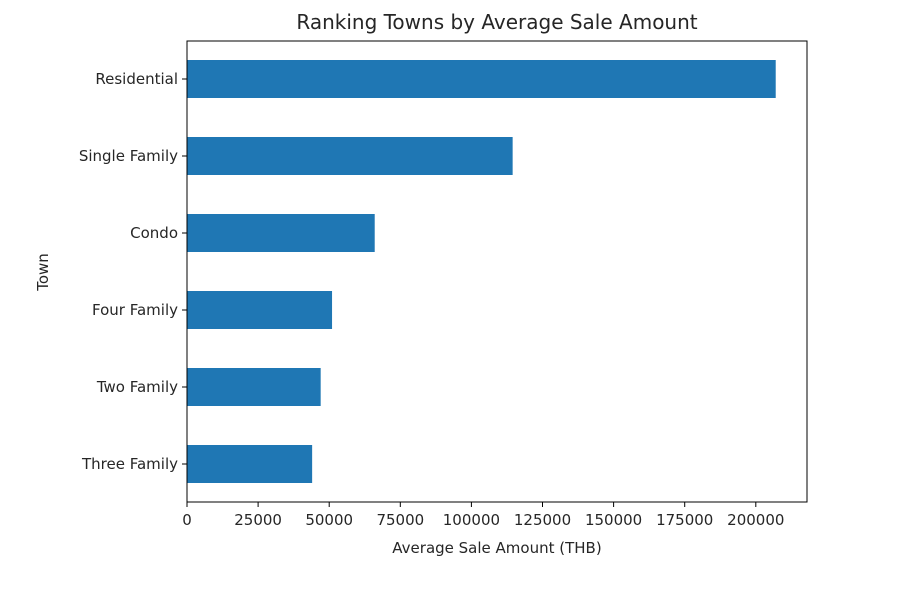 The width and height of the screenshot is (922, 592). I want to click on x-tick-label: 125000, so click(542, 520).